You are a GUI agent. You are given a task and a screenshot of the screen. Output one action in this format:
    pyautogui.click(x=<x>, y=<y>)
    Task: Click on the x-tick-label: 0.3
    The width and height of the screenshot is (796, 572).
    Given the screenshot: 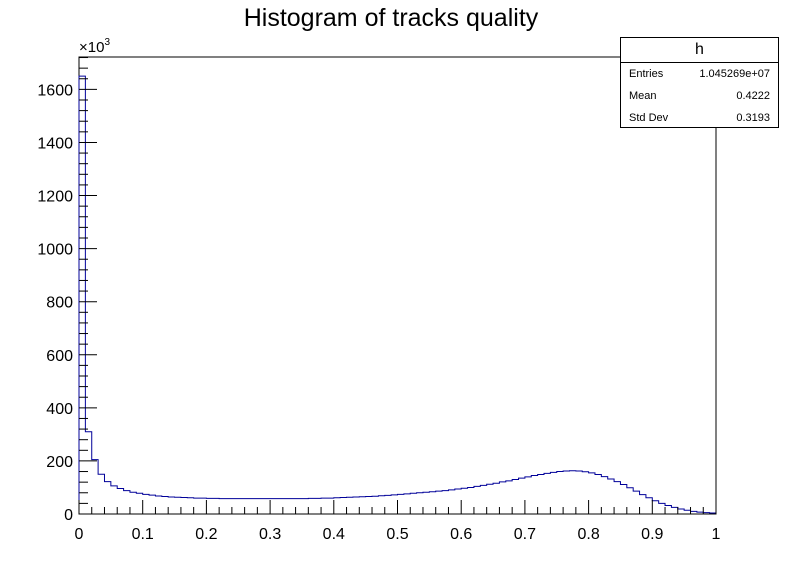 What is the action you would take?
    pyautogui.click(x=270, y=534)
    